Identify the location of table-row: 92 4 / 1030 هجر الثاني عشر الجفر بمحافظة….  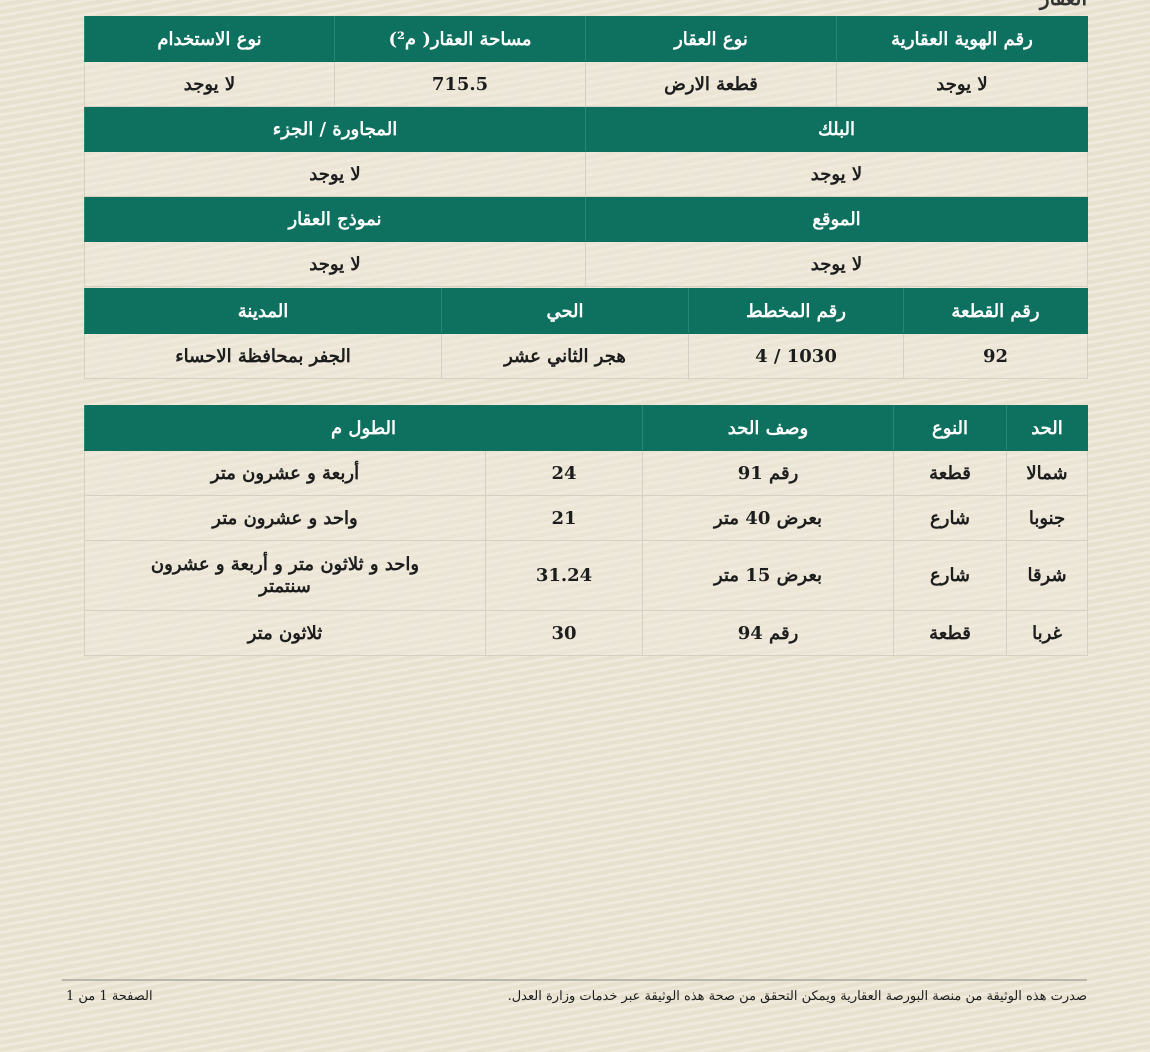
(586, 356).